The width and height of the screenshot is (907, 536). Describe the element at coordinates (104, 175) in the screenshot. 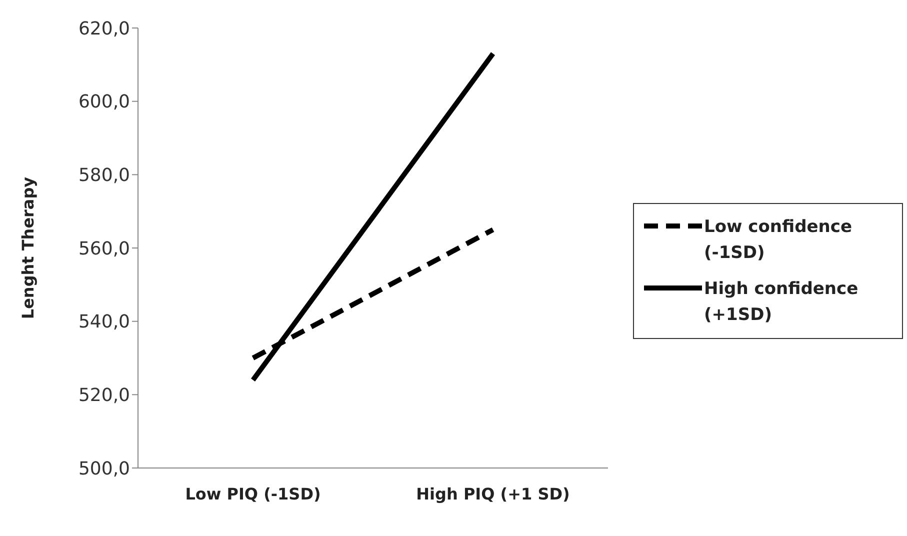

I see `y-tick-label: 580,0` at that location.